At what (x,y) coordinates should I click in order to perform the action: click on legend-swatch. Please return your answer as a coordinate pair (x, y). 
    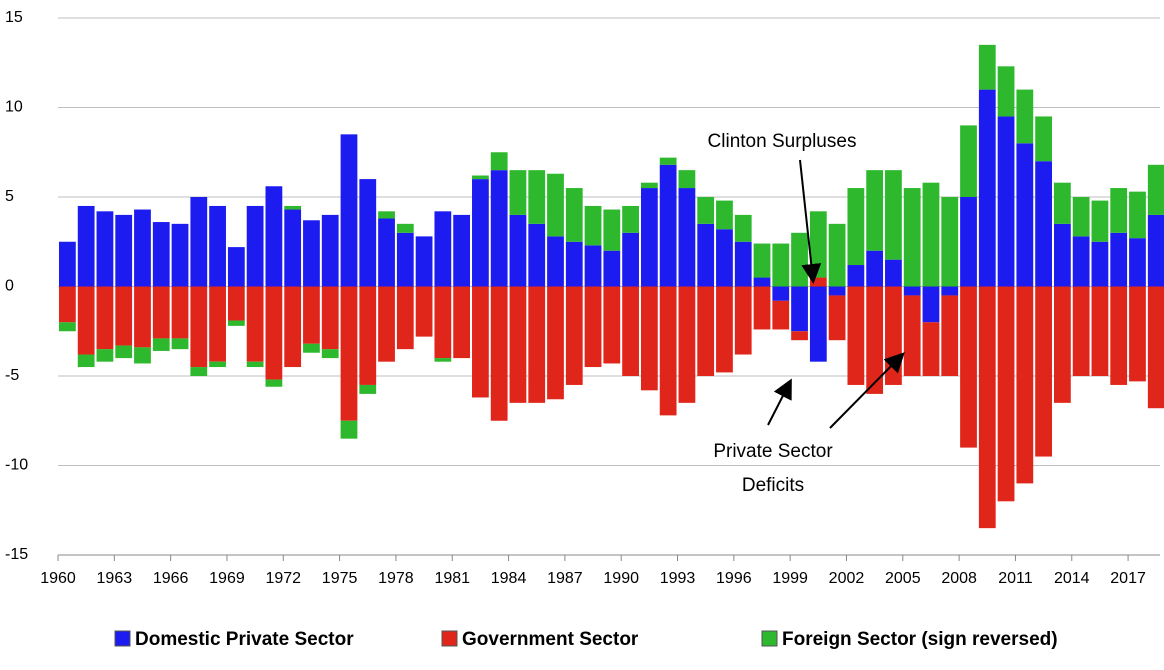
    Looking at the image, I should click on (769, 638).